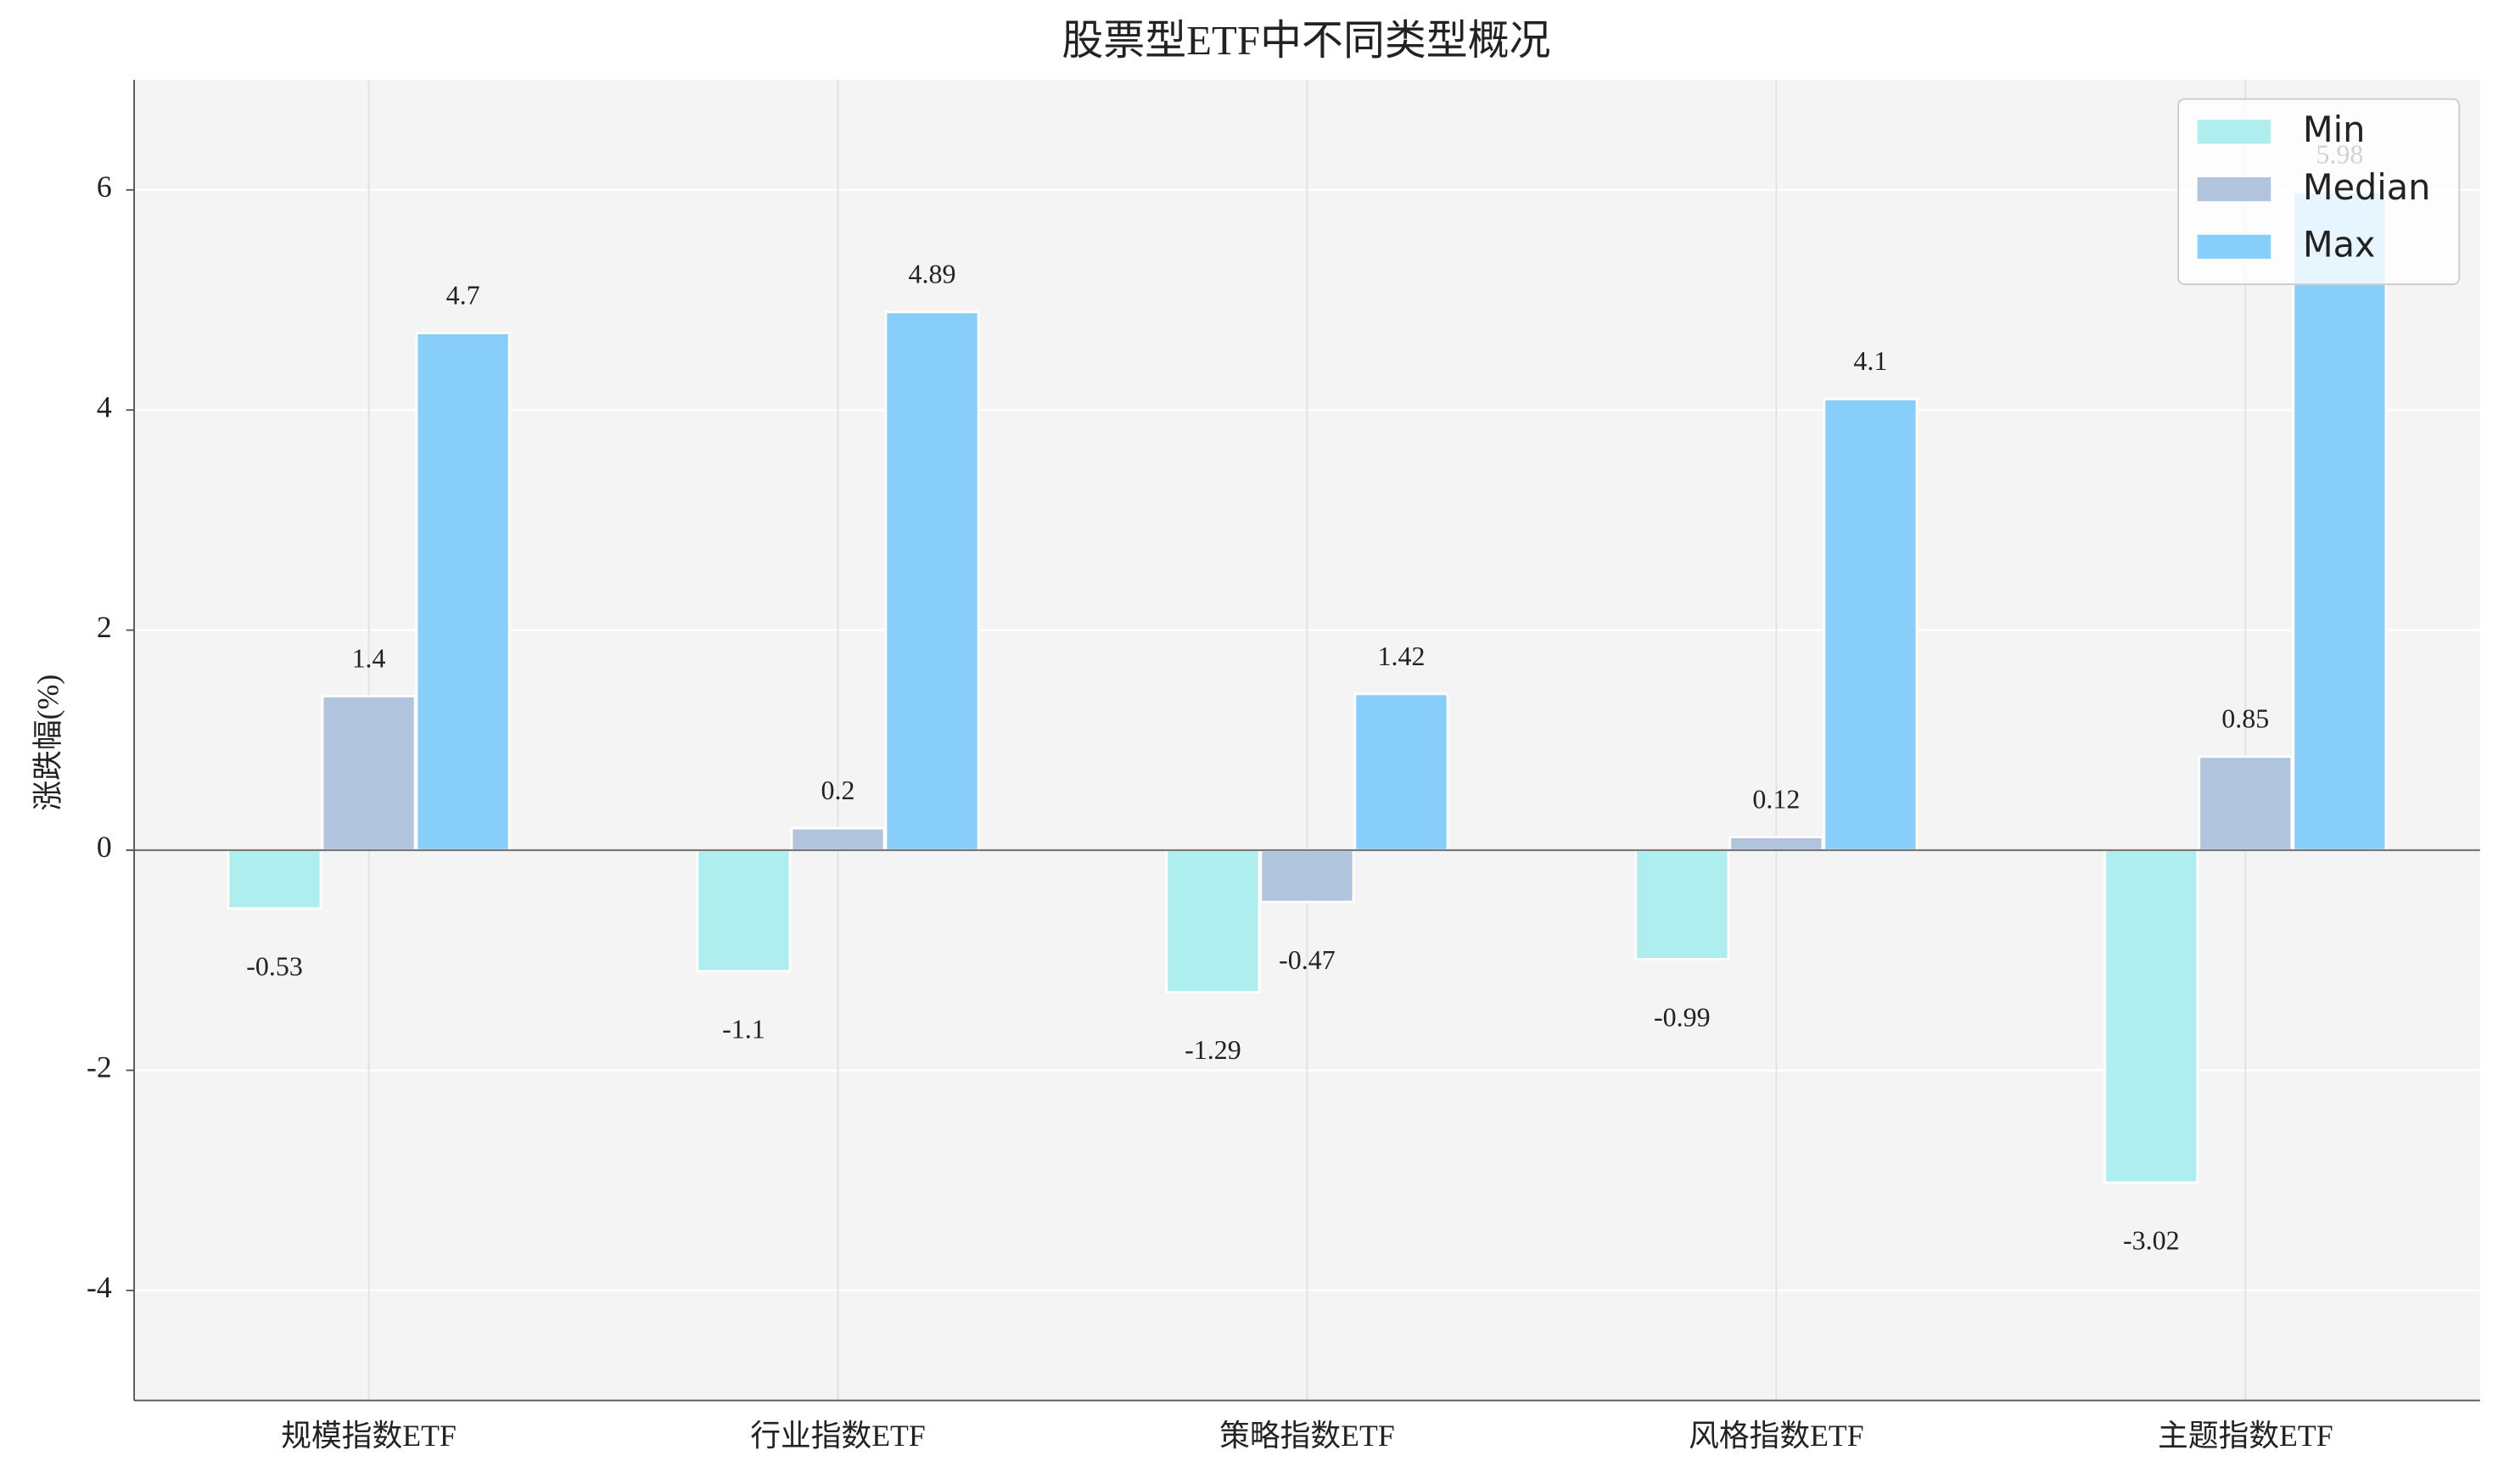 Image resolution: width=2504 pixels, height=1484 pixels. Describe the element at coordinates (105, 187) in the screenshot. I see `y-tick-label: 6` at that location.